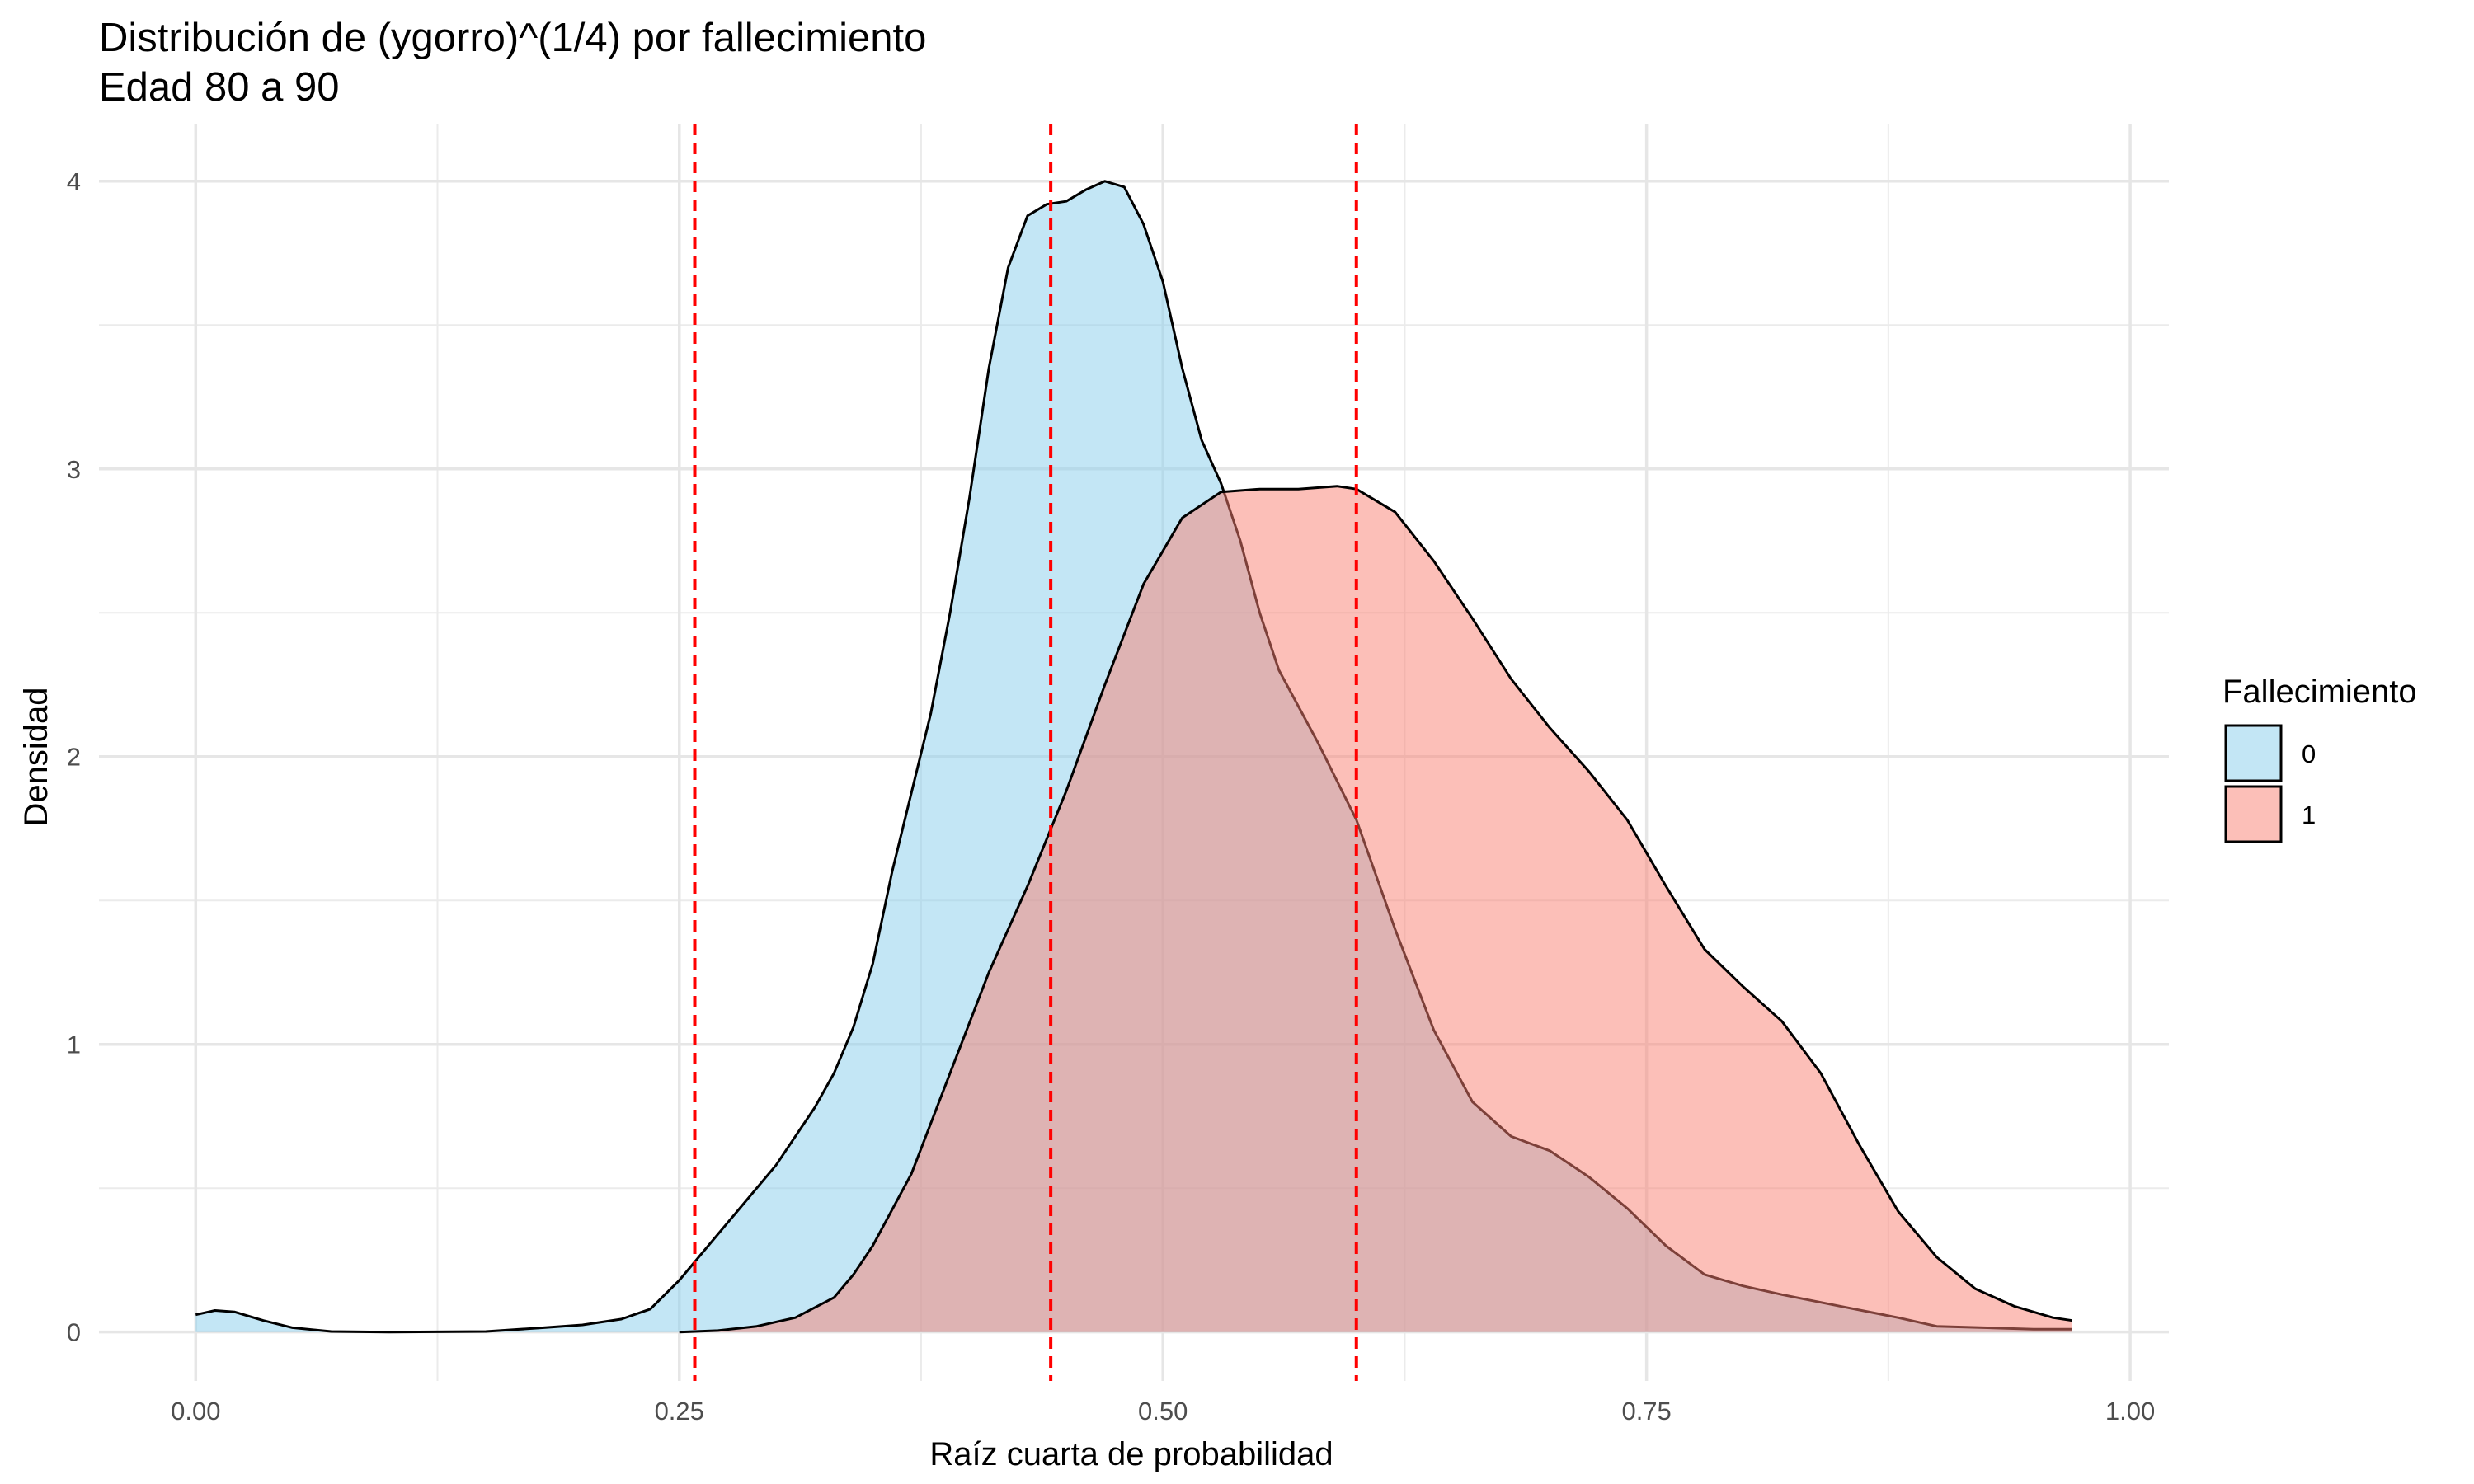 The image size is (2474, 1484). Describe the element at coordinates (74, 469) in the screenshot. I see `y-tick-label: 3` at that location.